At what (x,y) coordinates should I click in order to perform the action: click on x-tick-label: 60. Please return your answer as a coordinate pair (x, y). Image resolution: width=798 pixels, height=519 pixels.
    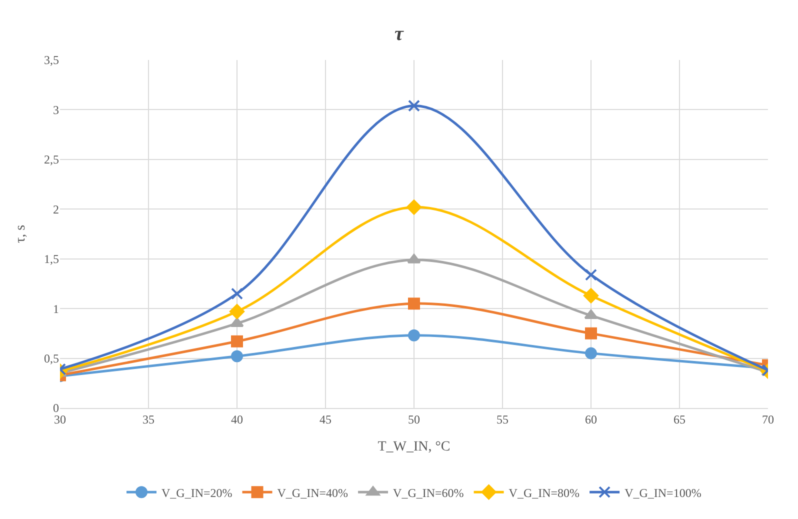
    Looking at the image, I should click on (591, 419).